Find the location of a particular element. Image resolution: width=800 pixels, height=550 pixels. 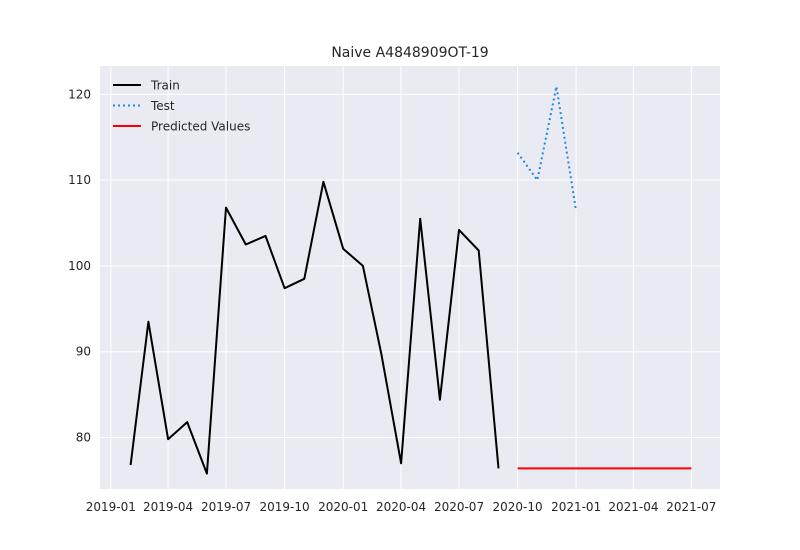

x-tick-label: 2019-10 is located at coordinates (285, 507).